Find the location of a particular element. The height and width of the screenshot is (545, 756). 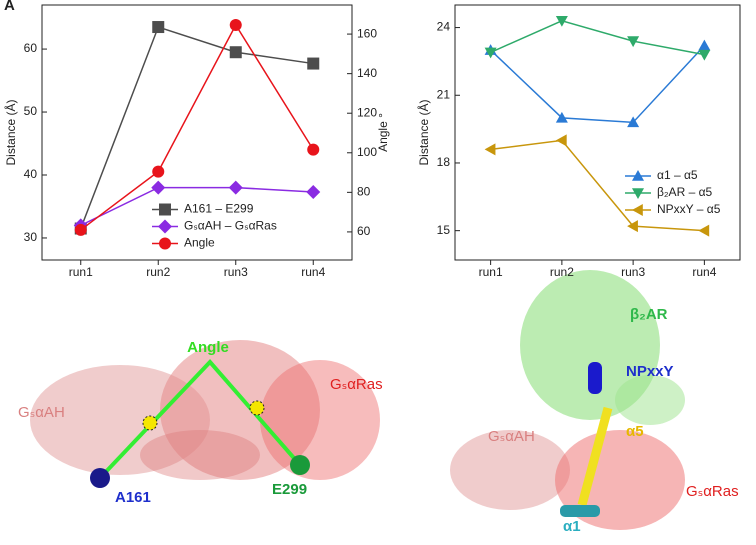

y2-axis-label: Angle ° is located at coordinates (383, 132).